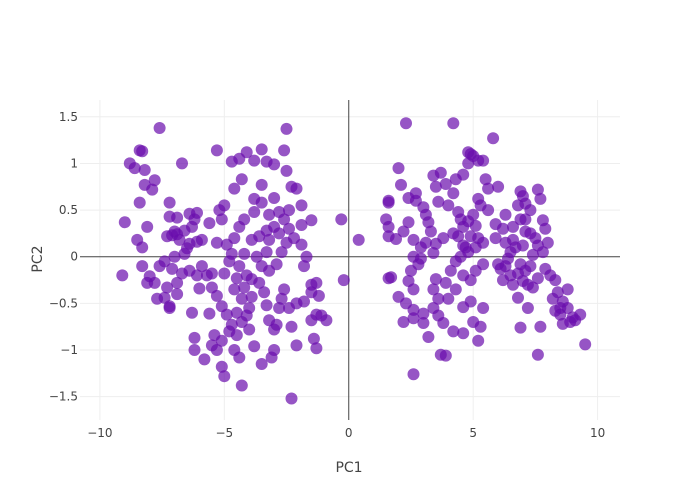  I want to click on x-tick-labels: −10 −5 0 5 10, so click(346, 433).